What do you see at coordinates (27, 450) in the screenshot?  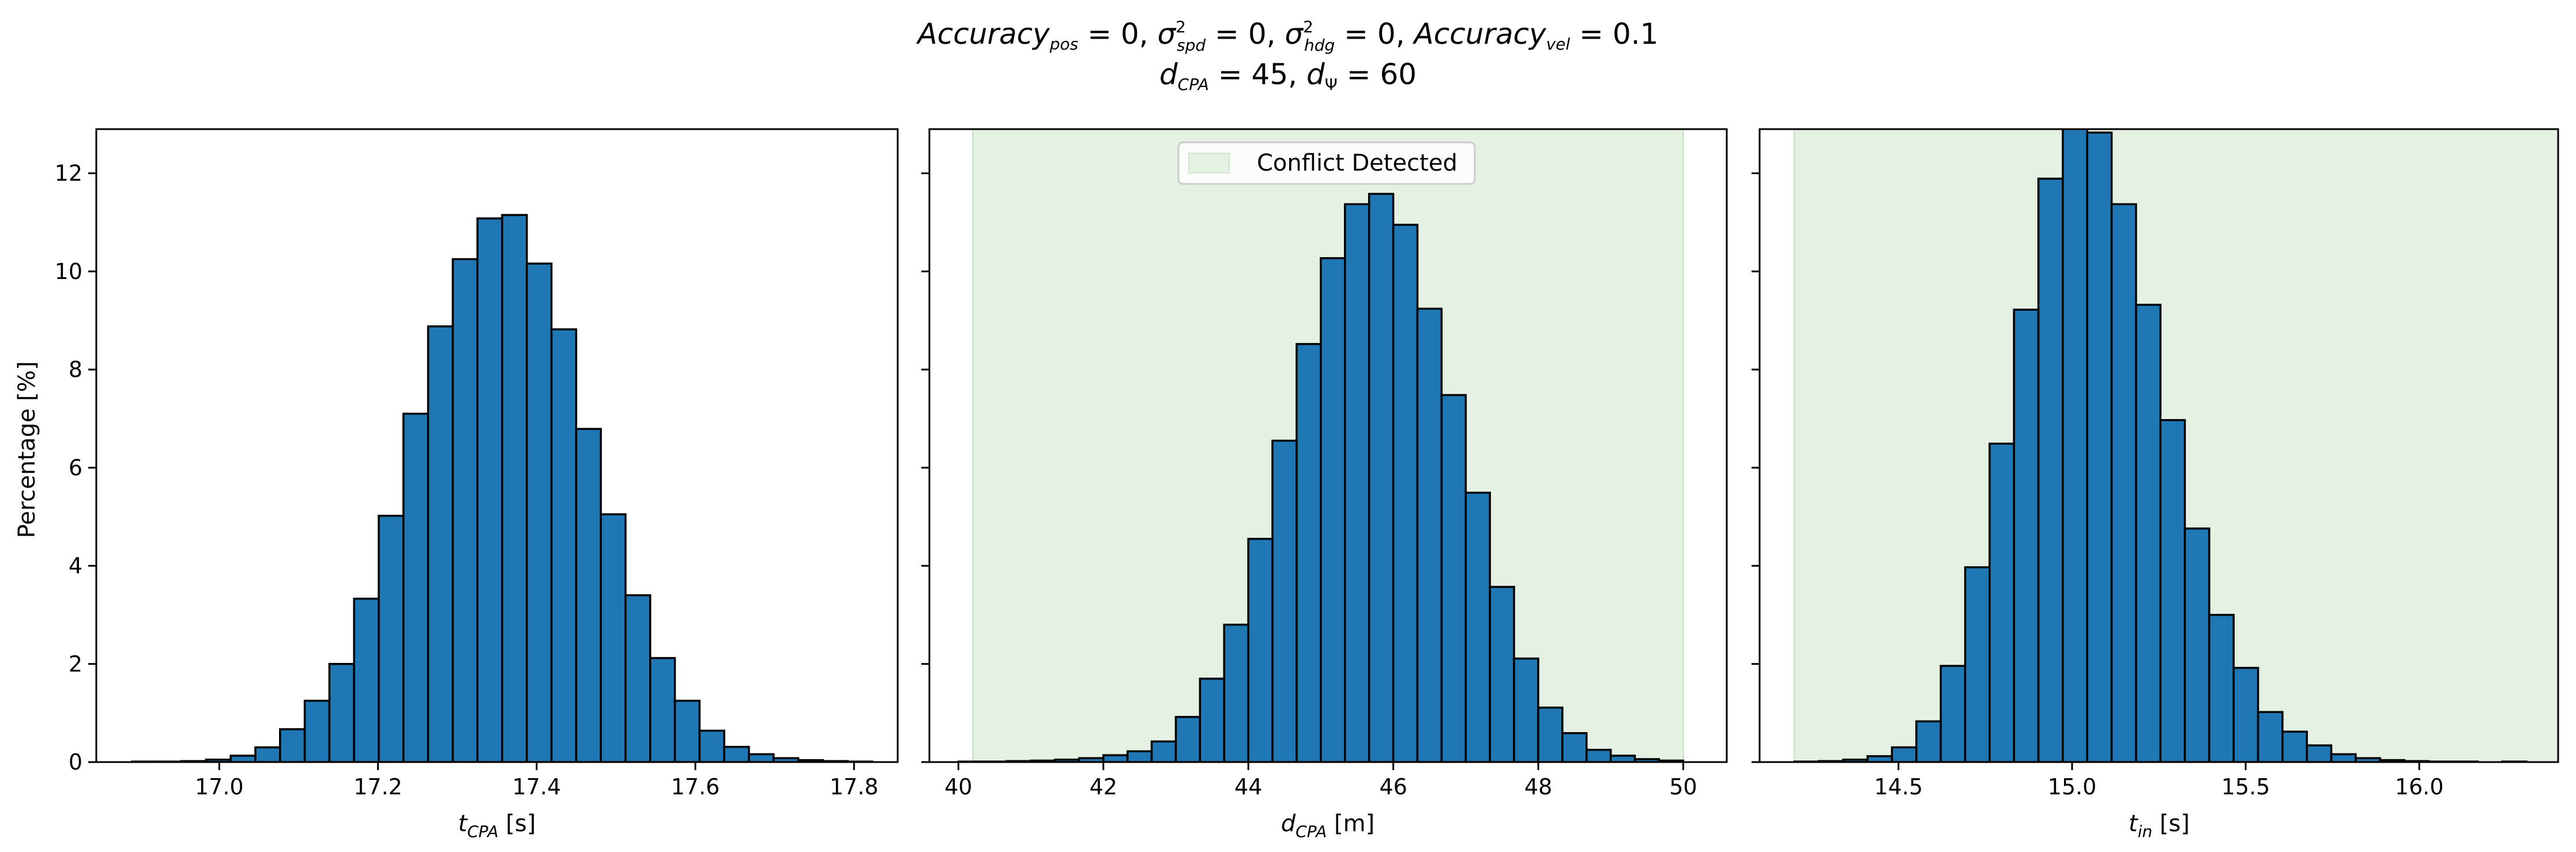 I see `y-axis-label: Percentage [%]` at bounding box center [27, 450].